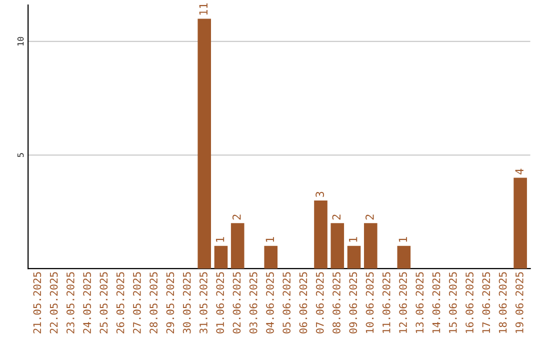 The image size is (540, 340). I want to click on x-tick-label: 13.06.2025, so click(420, 302).